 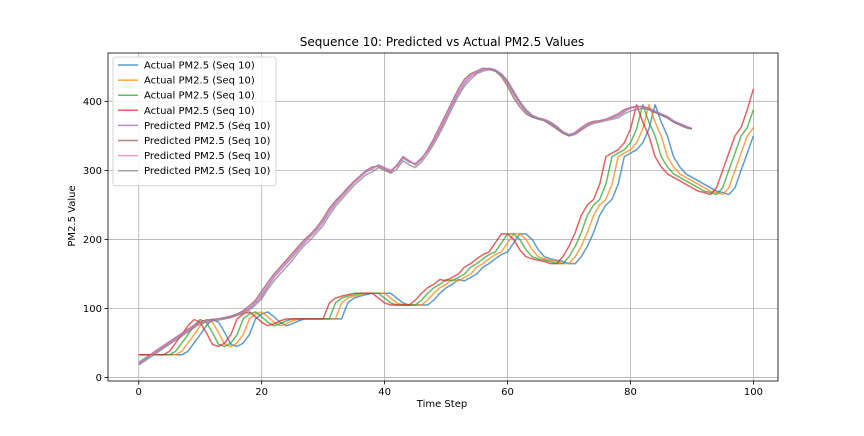 I want to click on y-axis-label: PM2.5 Value, so click(x=72, y=215).